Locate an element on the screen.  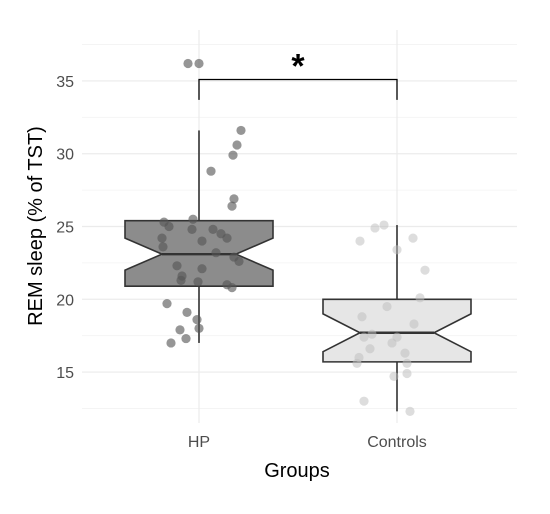
y-tick-label: 30 is located at coordinates (65, 155).